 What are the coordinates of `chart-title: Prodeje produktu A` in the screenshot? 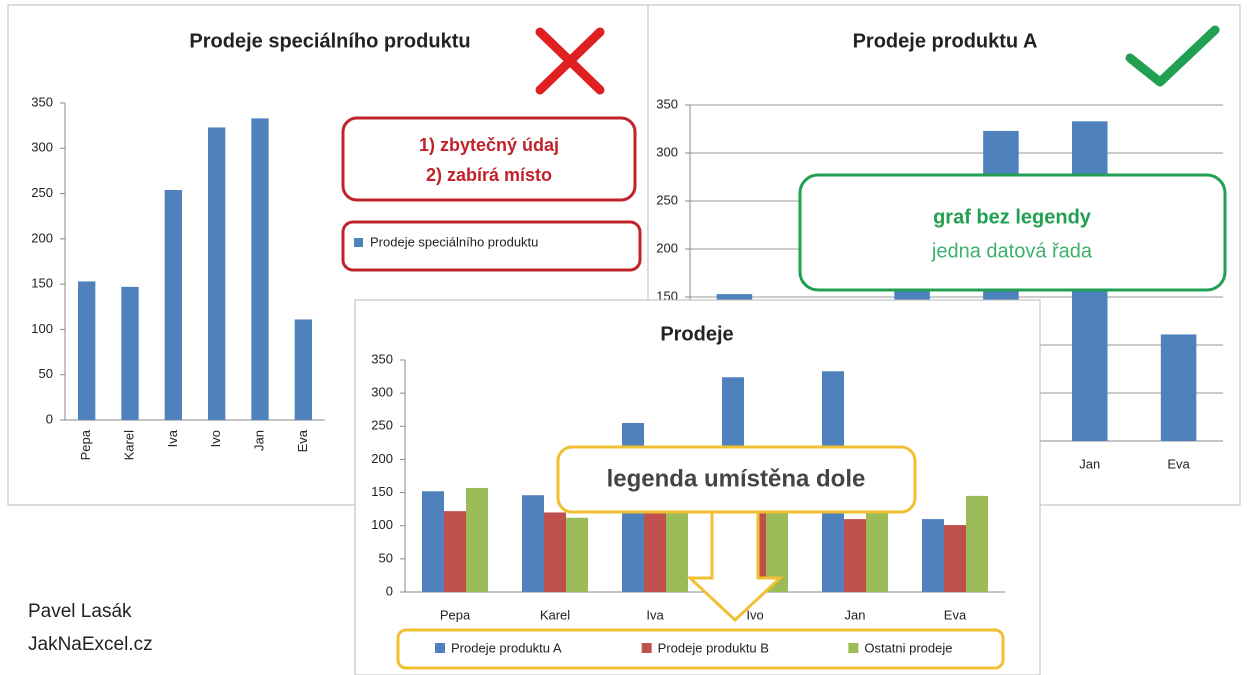 It's located at (945, 41).